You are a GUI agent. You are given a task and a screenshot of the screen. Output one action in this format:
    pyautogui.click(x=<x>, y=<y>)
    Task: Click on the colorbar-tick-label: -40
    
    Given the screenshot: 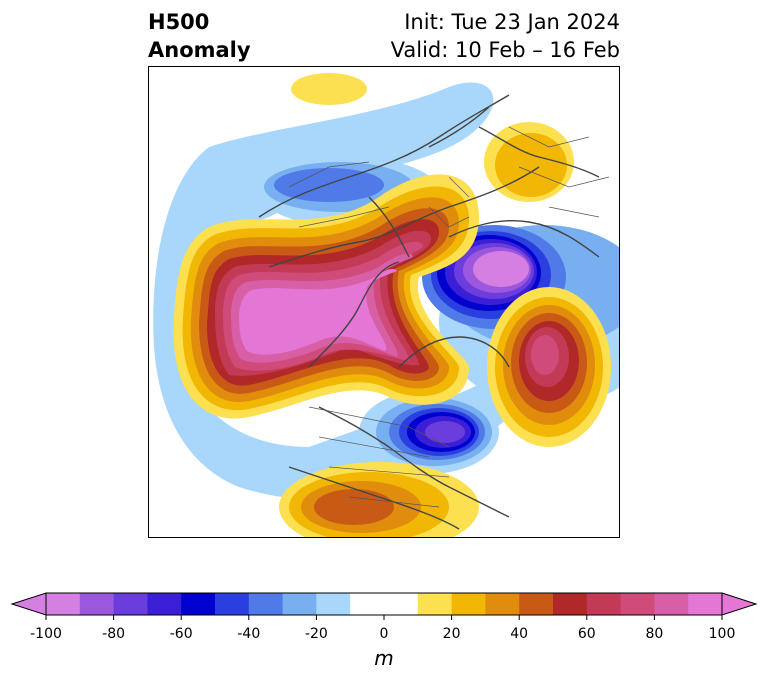 What is the action you would take?
    pyautogui.click(x=249, y=634)
    